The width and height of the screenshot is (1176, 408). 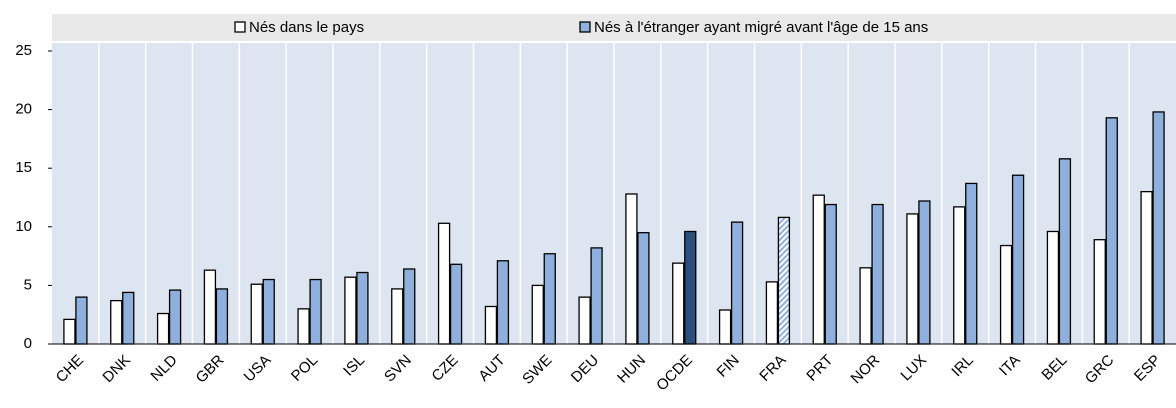 I want to click on x-tick-label: FIN, so click(x=728, y=366).